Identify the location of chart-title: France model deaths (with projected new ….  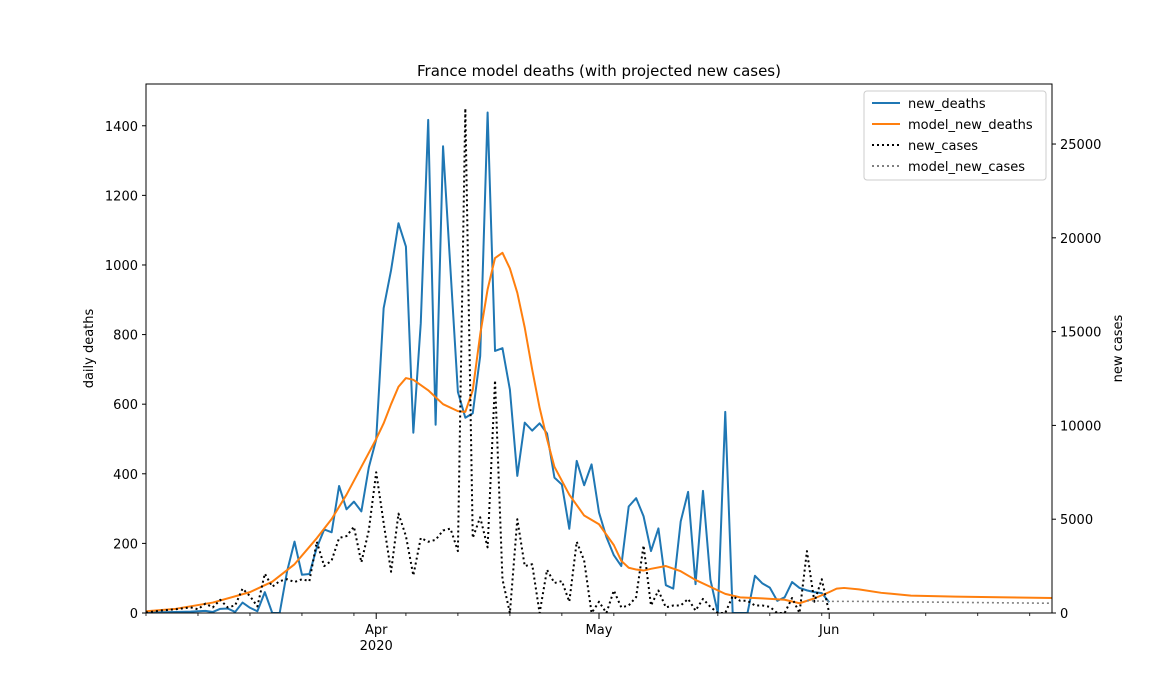
(599, 71).